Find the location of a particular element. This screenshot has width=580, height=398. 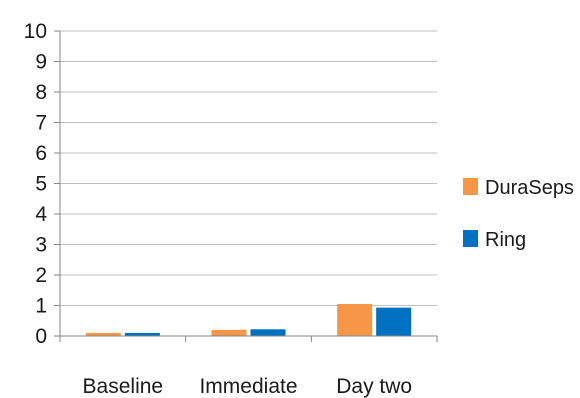

y-tick-label: 8 is located at coordinates (41, 92).